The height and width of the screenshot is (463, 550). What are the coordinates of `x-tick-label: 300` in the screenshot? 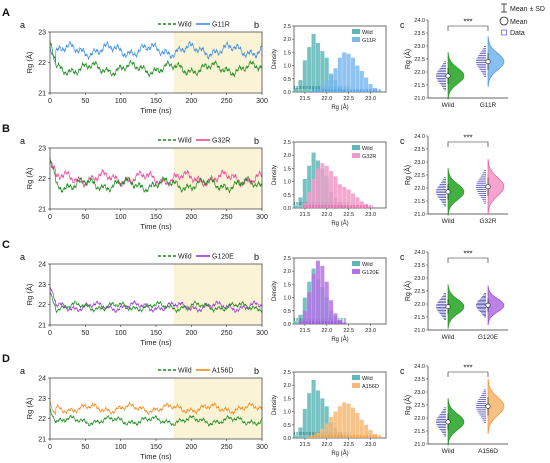 It's located at (262, 101).